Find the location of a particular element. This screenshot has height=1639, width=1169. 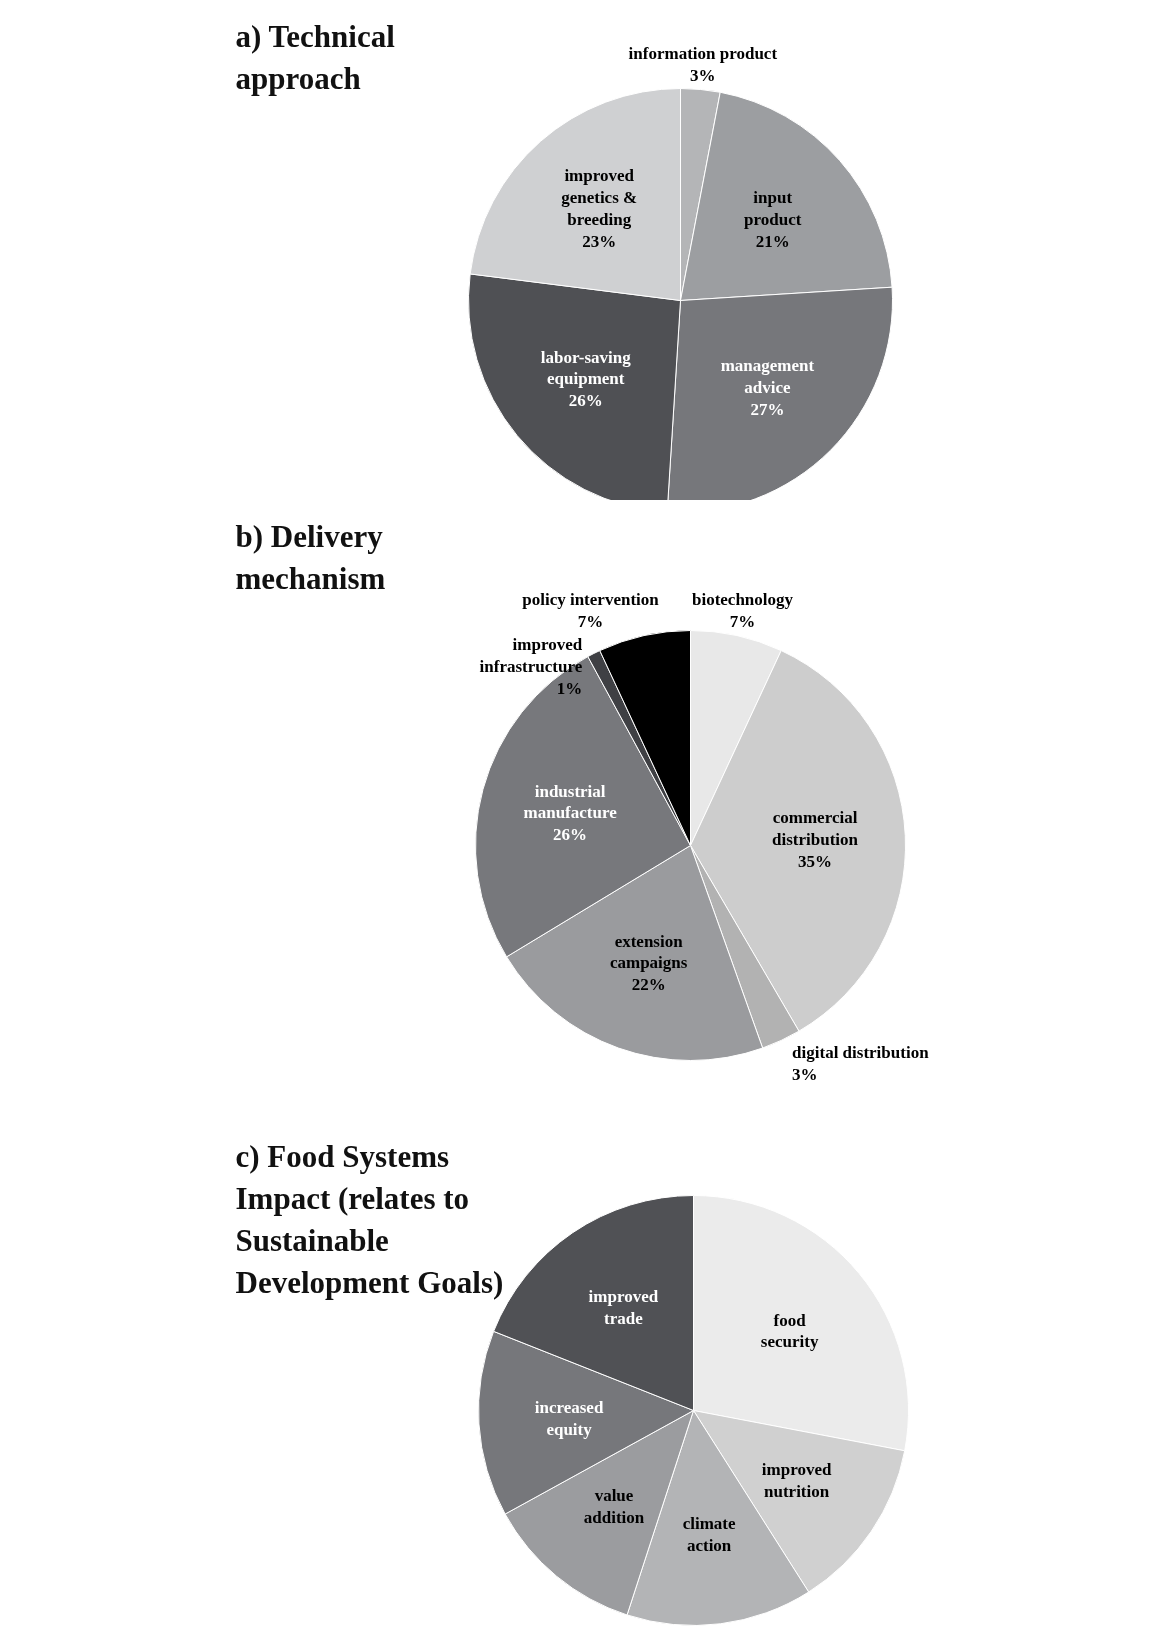

slice-label: improved infrastructure is located at coordinates (531, 655).